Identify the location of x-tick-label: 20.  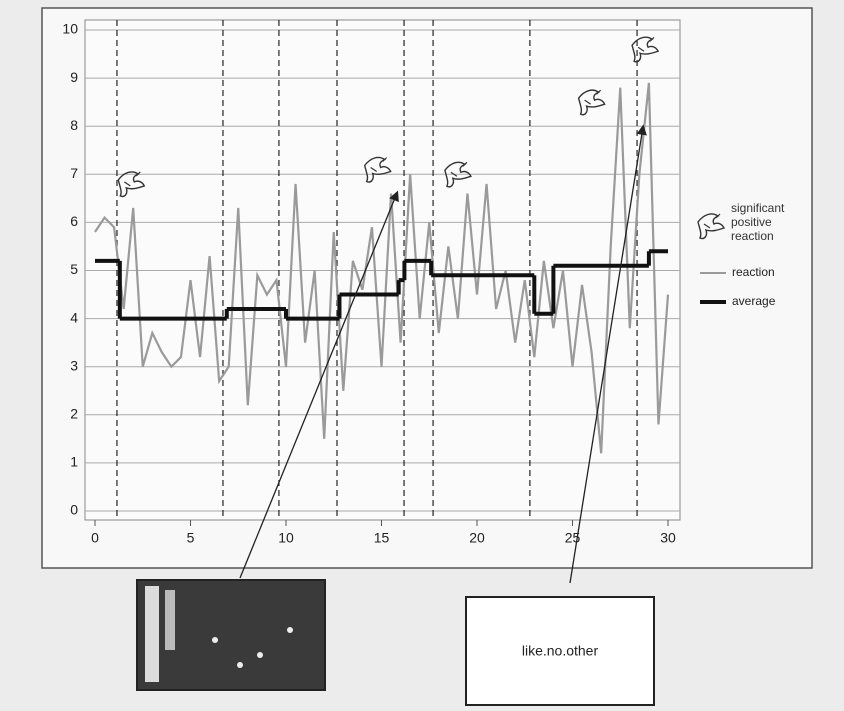
(477, 538).